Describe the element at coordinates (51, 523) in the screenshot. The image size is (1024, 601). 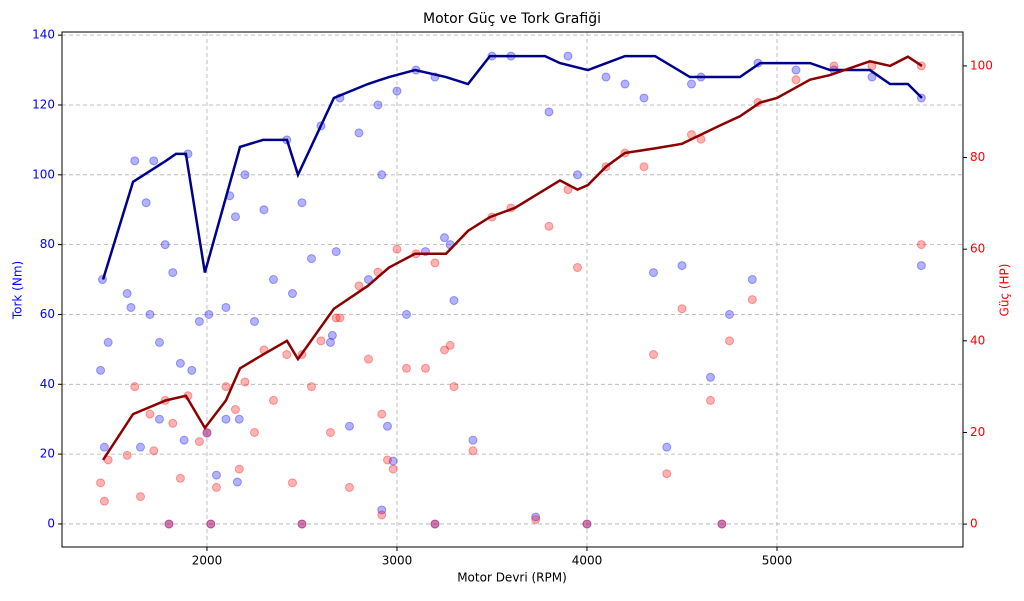
I see `y-tick-label: 0` at that location.